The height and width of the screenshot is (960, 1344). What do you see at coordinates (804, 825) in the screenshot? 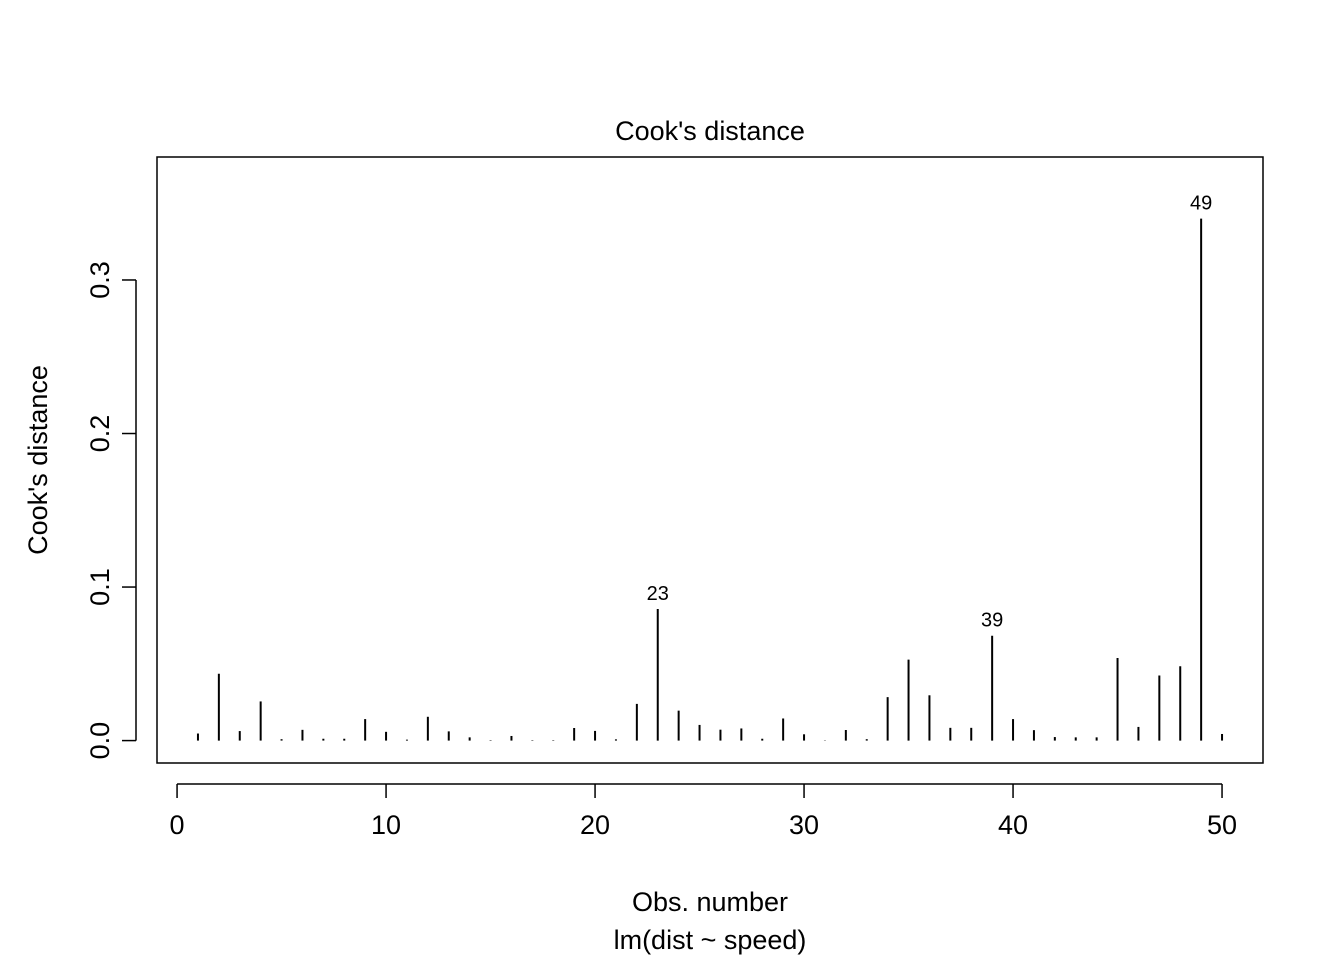
I see `x-tick-label: 30` at bounding box center [804, 825].